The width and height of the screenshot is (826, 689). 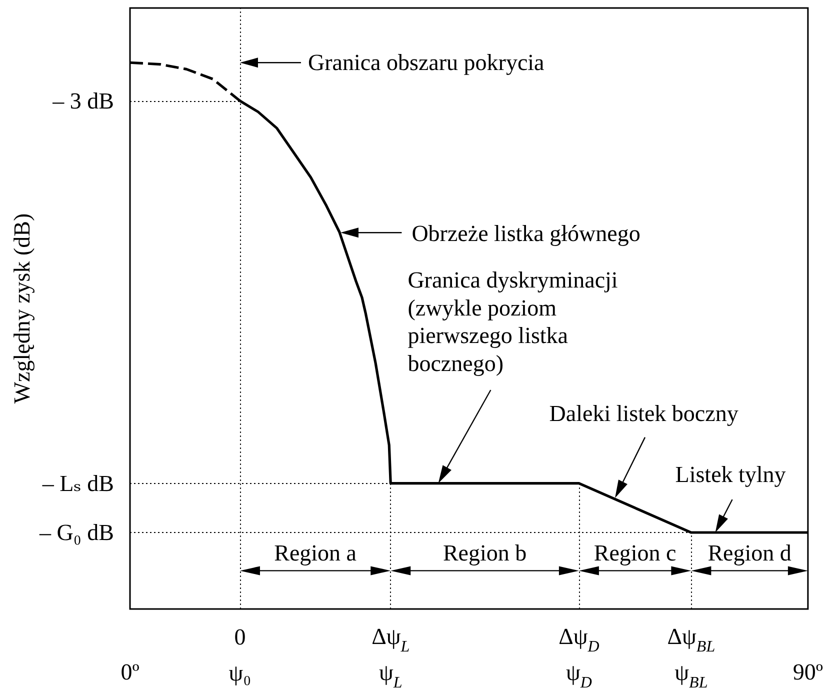 What do you see at coordinates (426, 63) in the screenshot?
I see `annotation: Granica obszaru pokrycia` at bounding box center [426, 63].